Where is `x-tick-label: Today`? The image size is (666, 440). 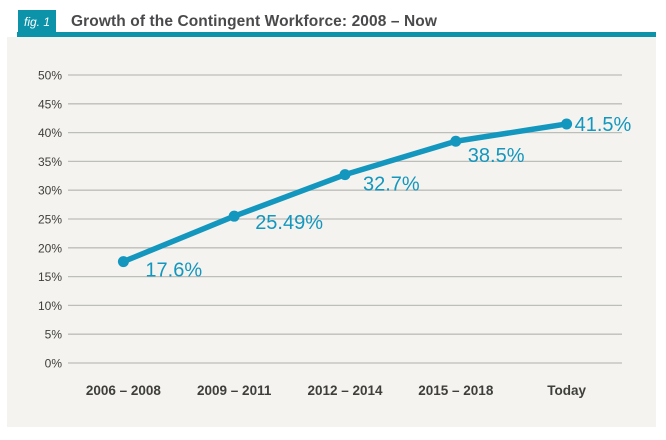 x-tick-label: Today is located at coordinates (566, 390).